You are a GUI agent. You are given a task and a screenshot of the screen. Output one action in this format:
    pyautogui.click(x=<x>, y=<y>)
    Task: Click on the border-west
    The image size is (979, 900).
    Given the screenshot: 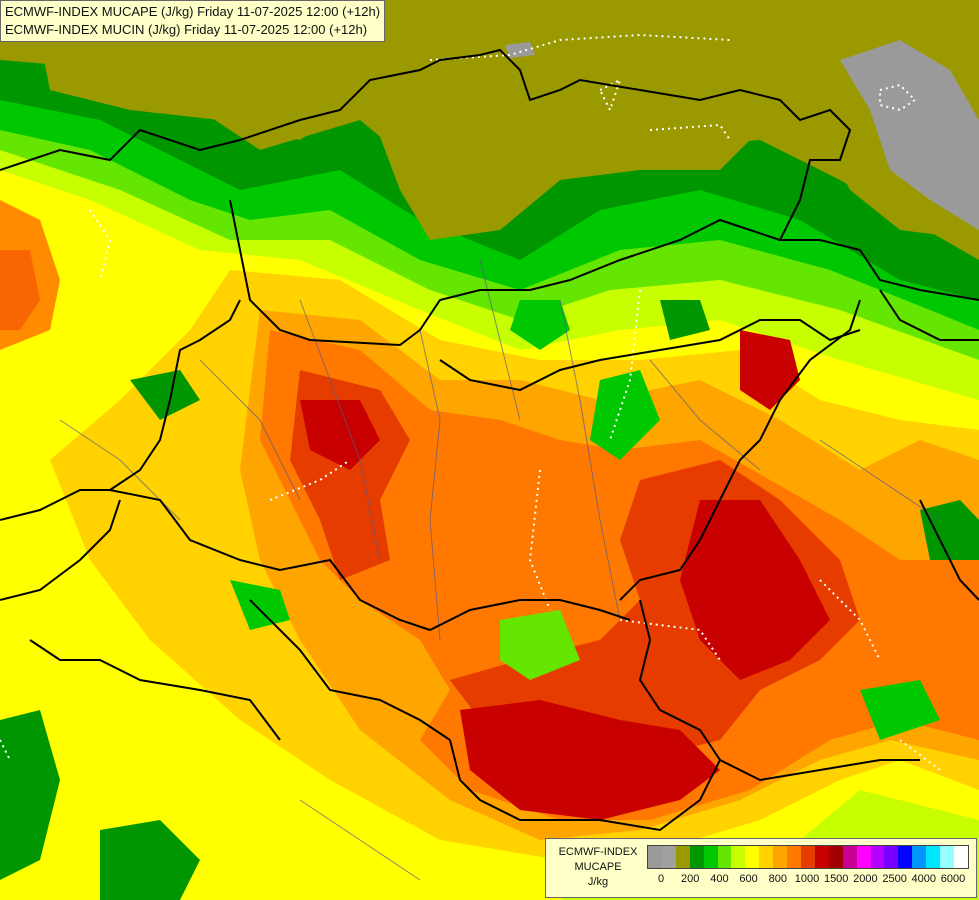 What is the action you would take?
    pyautogui.click(x=120, y=410)
    